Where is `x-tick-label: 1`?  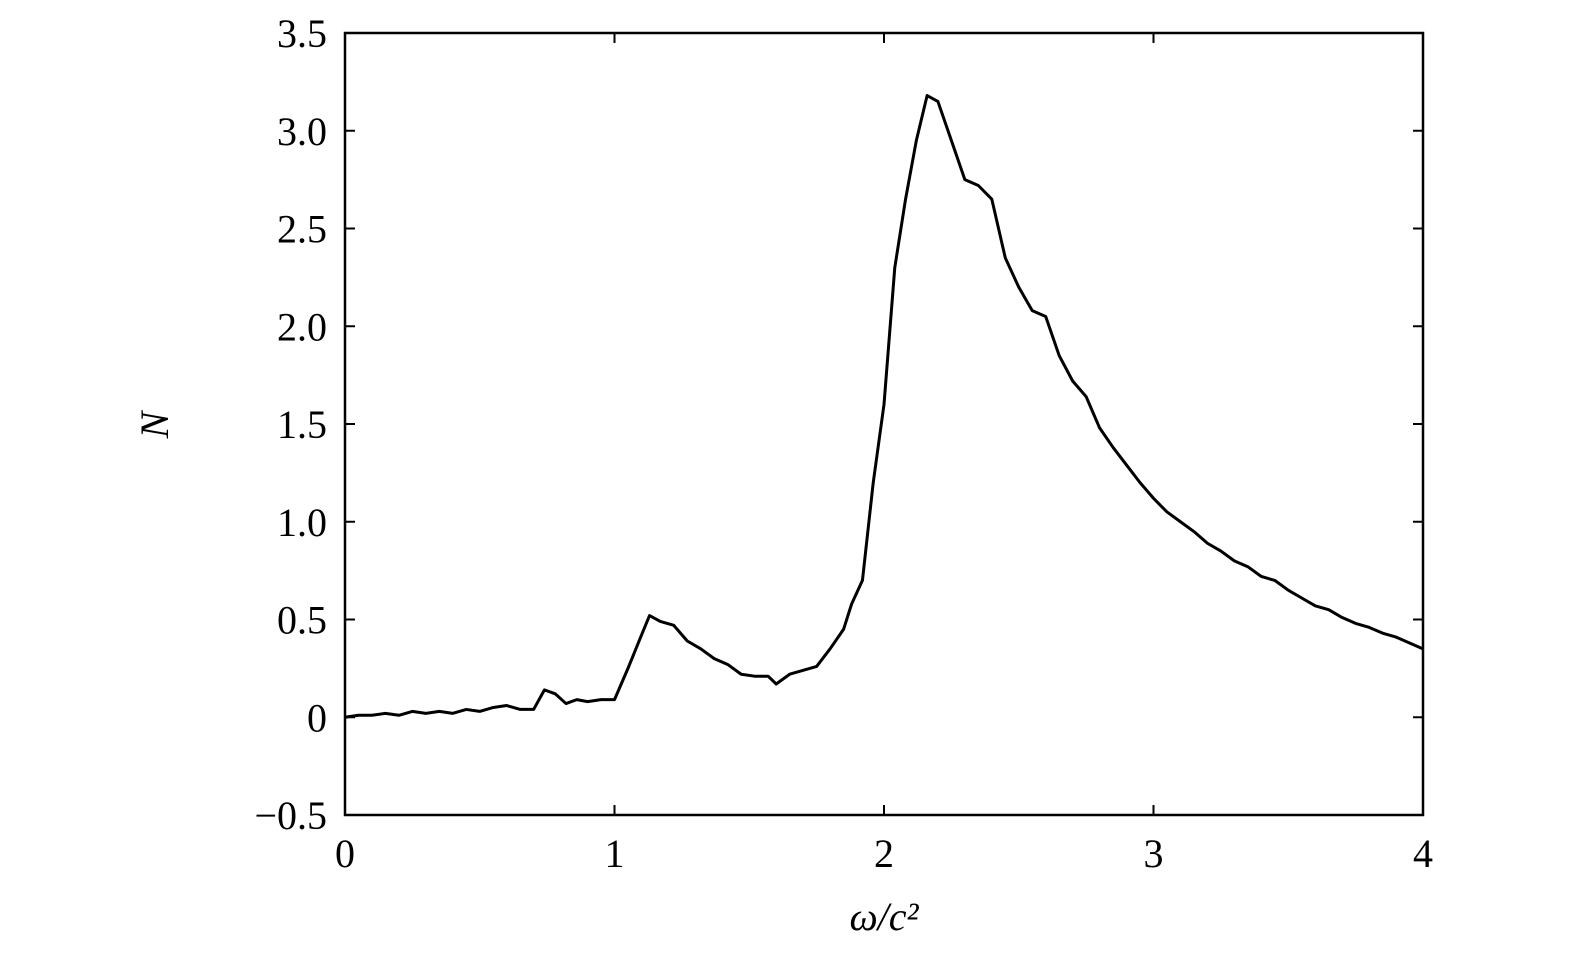 x-tick-label: 1 is located at coordinates (615, 853).